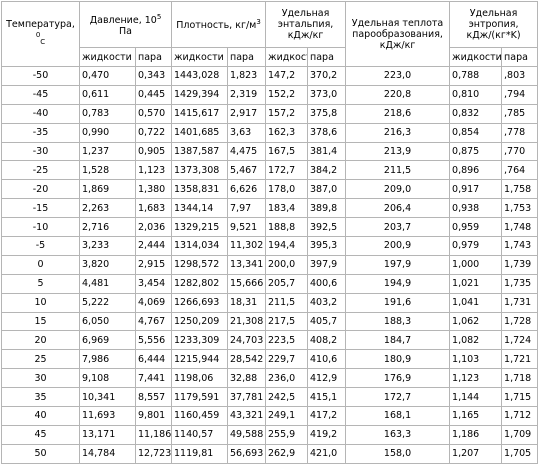 Image resolution: width=538 pixels, height=473 pixels. Describe the element at coordinates (40, 94) in the screenshot. I see `table-cell: -45` at that location.